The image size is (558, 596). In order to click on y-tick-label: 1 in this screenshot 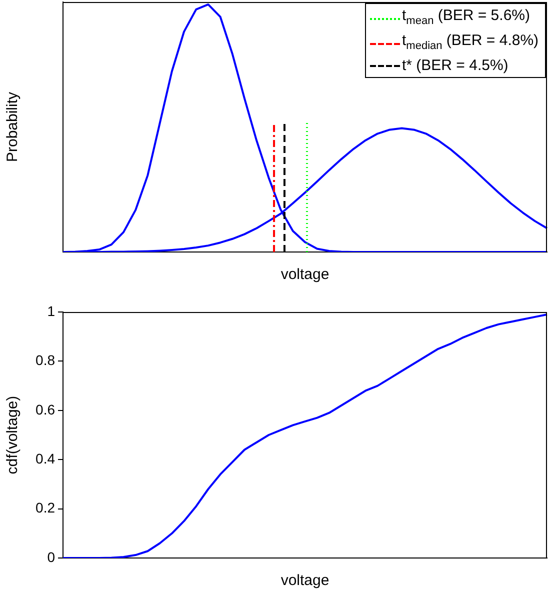, I will do `click(51, 310)`.